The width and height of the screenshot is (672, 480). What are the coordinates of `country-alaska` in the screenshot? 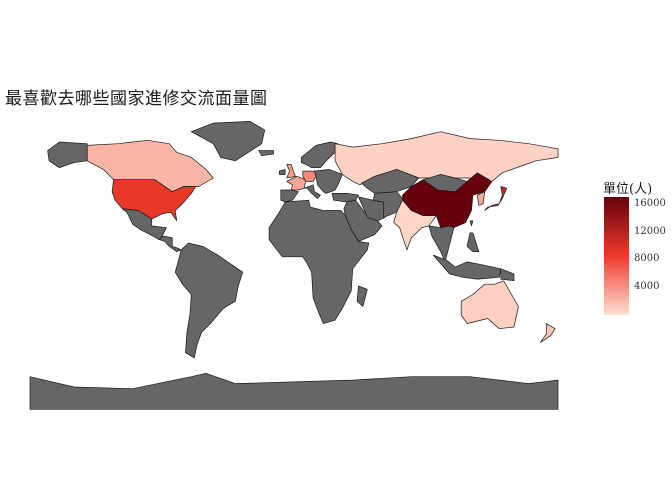 It's located at (67, 155).